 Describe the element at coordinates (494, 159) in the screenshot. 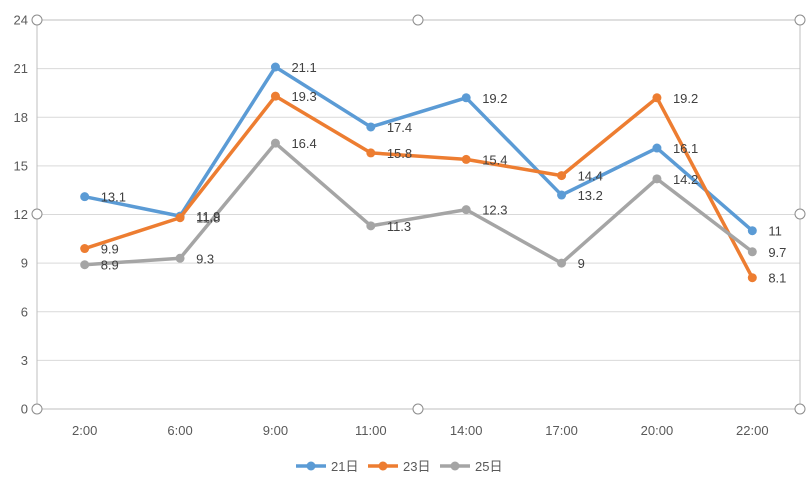

I see `data-label: 15.4` at that location.